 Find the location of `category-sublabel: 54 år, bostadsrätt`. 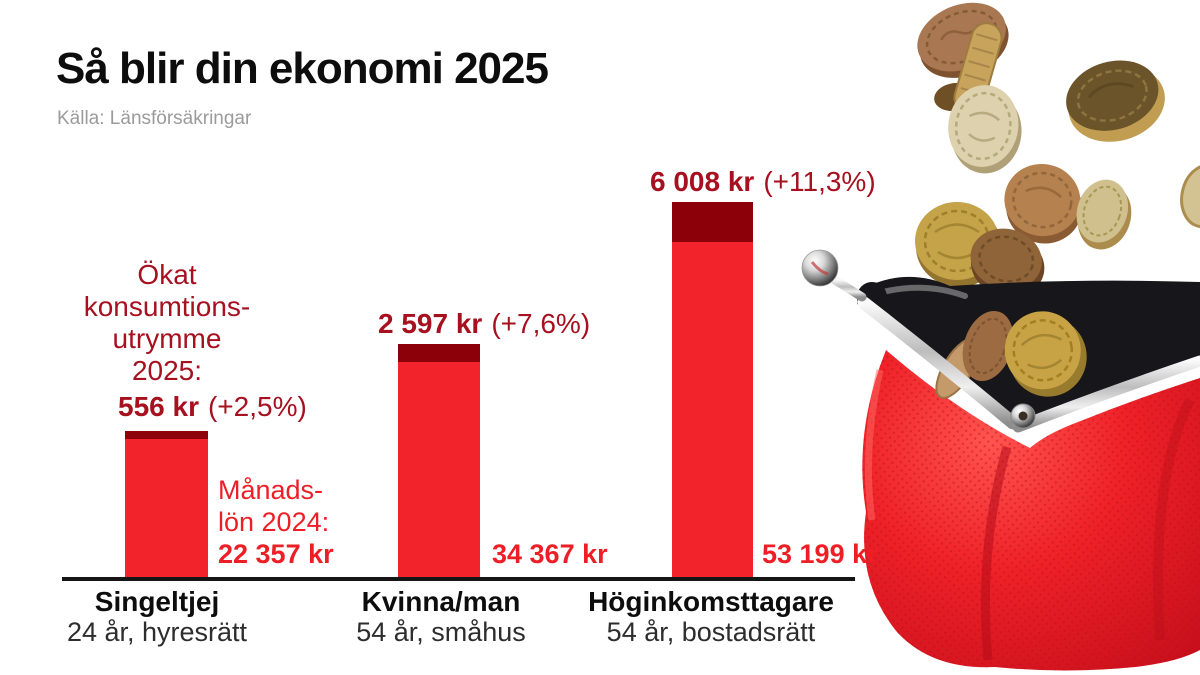

category-sublabel: 54 år, bostadsrätt is located at coordinates (711, 632).